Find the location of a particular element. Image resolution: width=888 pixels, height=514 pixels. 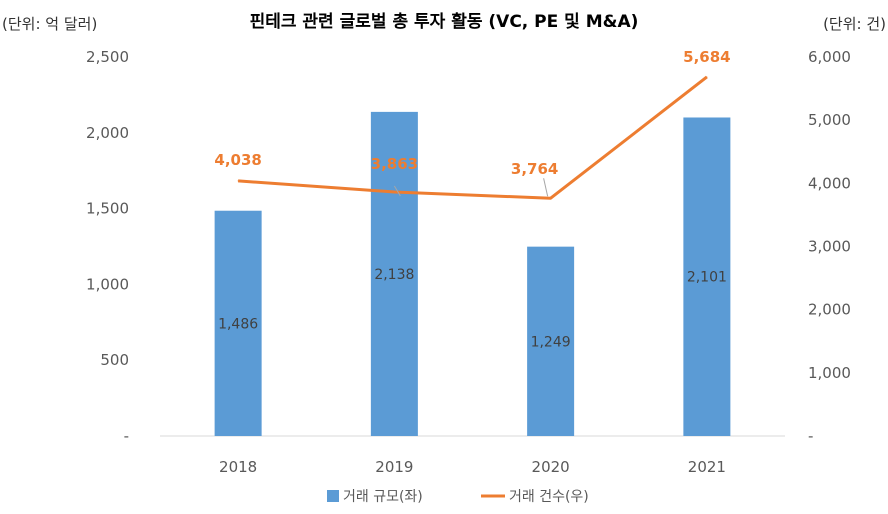

bar-value-label: 2,101 is located at coordinates (707, 278).